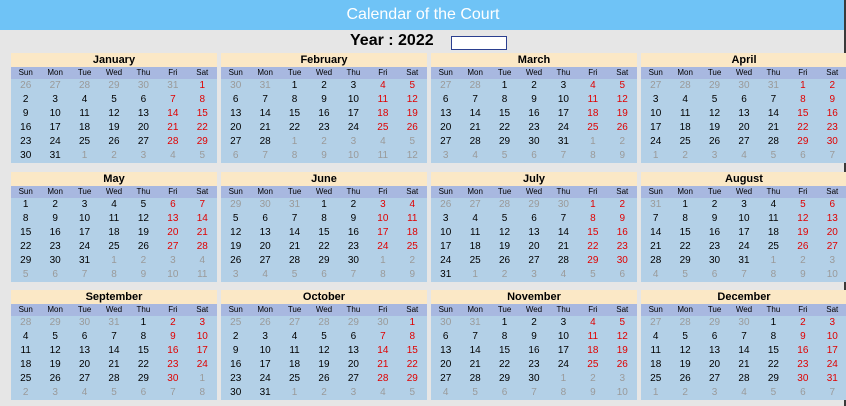  Describe the element at coordinates (324, 99) in the screenshot. I see `day-cell: 9` at that location.